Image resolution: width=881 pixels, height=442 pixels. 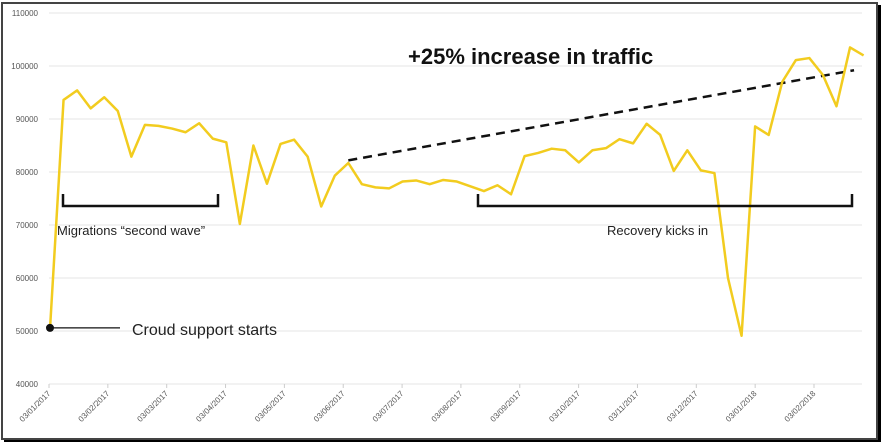 I want to click on y-tick-label: 80000, so click(x=27, y=172).